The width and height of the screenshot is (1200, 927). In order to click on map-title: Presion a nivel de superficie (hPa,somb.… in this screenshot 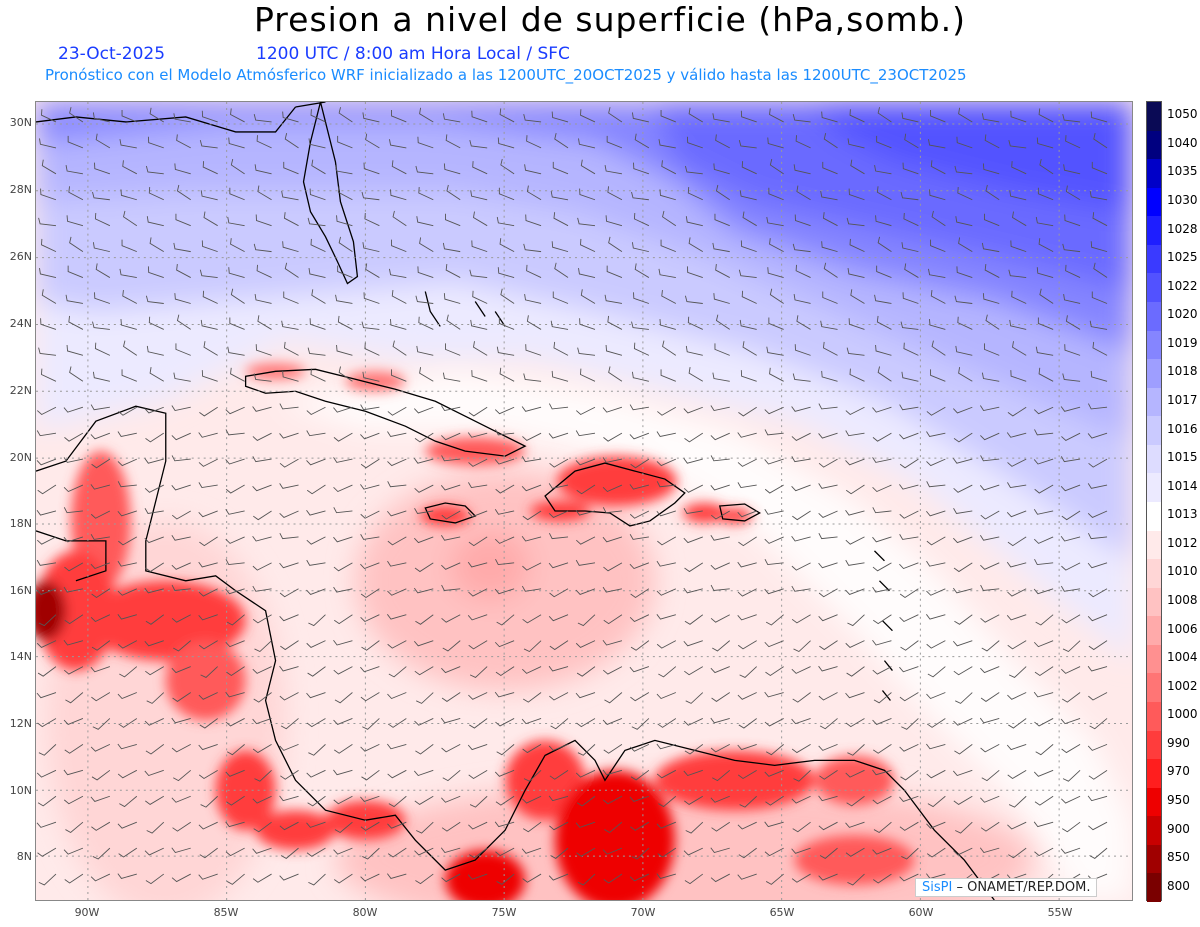, I will do `click(610, 19)`.